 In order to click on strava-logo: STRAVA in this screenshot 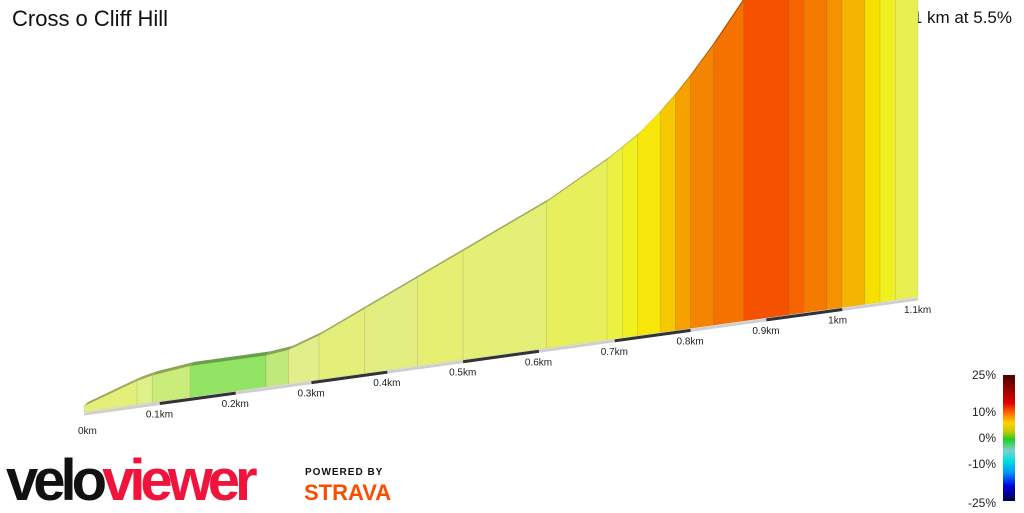, I will do `click(348, 492)`.